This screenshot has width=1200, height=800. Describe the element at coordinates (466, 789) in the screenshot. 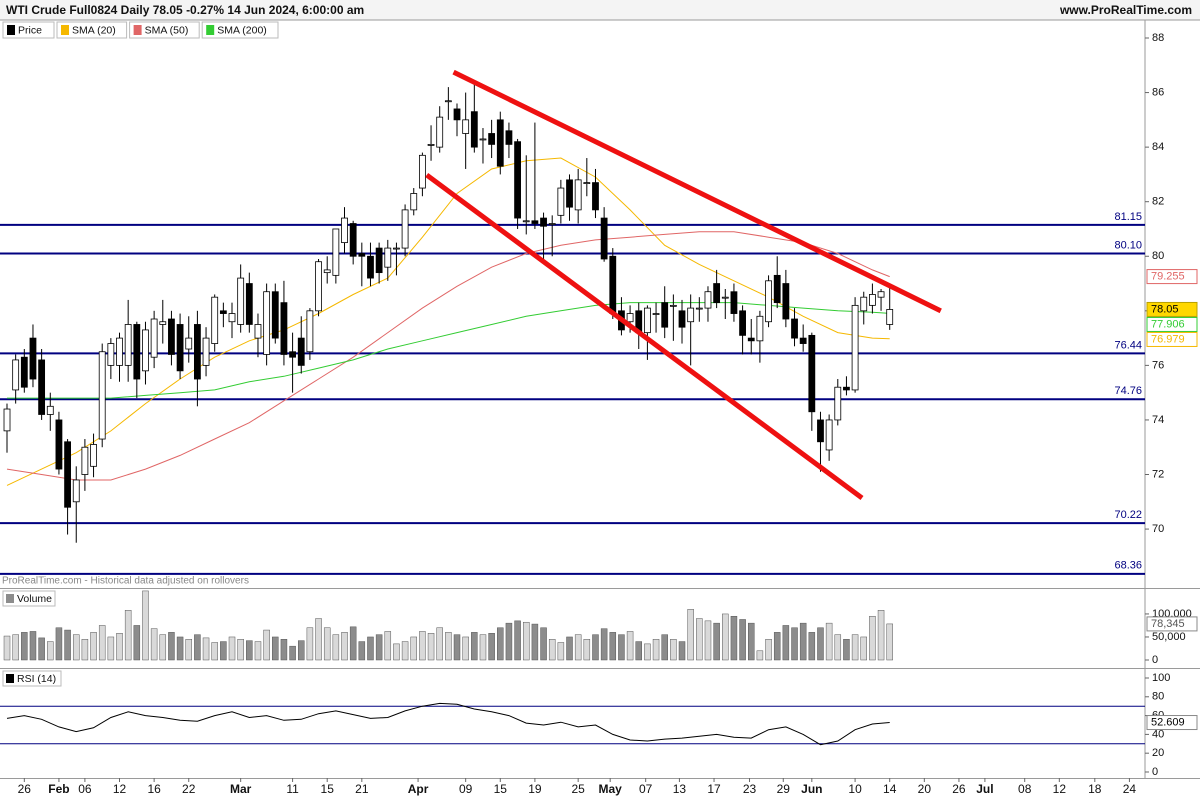

I see `x-tick-label: 09` at that location.